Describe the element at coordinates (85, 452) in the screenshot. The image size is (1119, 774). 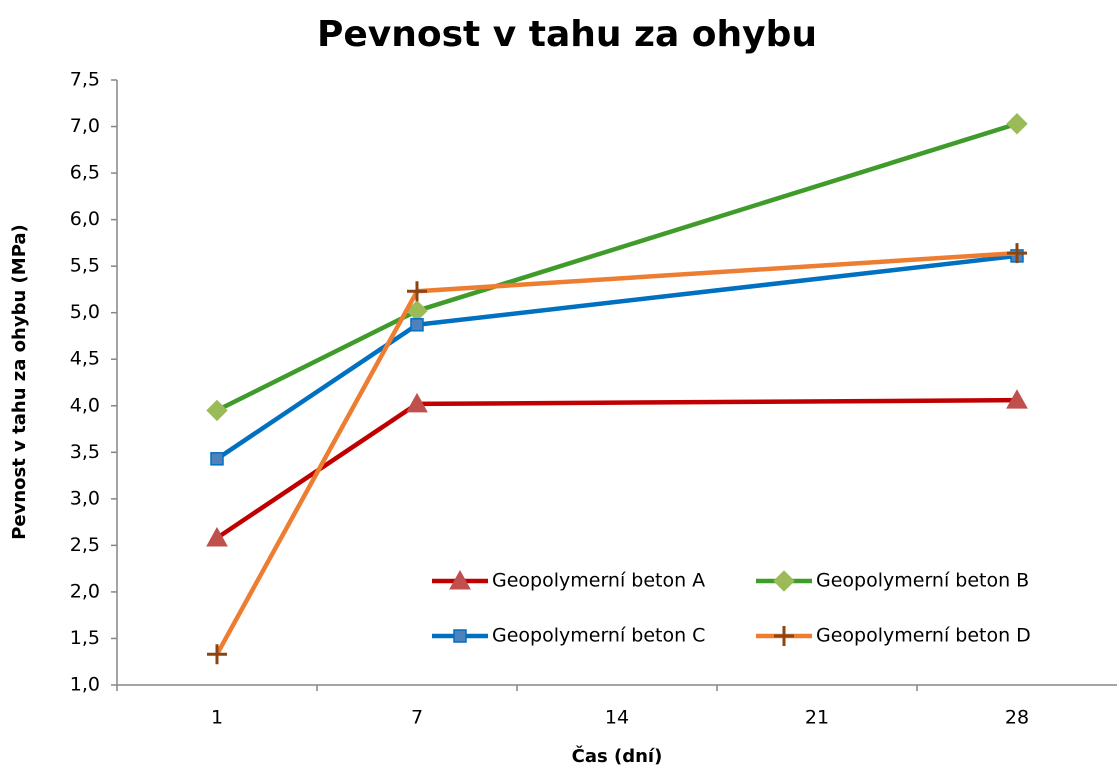
I see `y-tick-label: 3,5` at that location.